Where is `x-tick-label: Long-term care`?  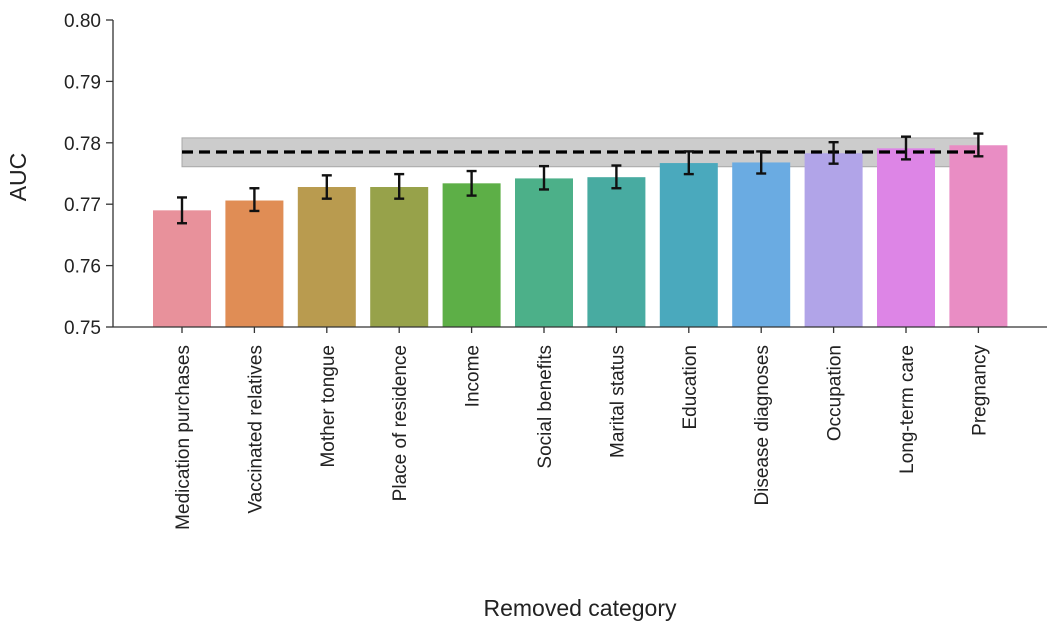
x-tick-label: Long-term care is located at coordinates (907, 409).